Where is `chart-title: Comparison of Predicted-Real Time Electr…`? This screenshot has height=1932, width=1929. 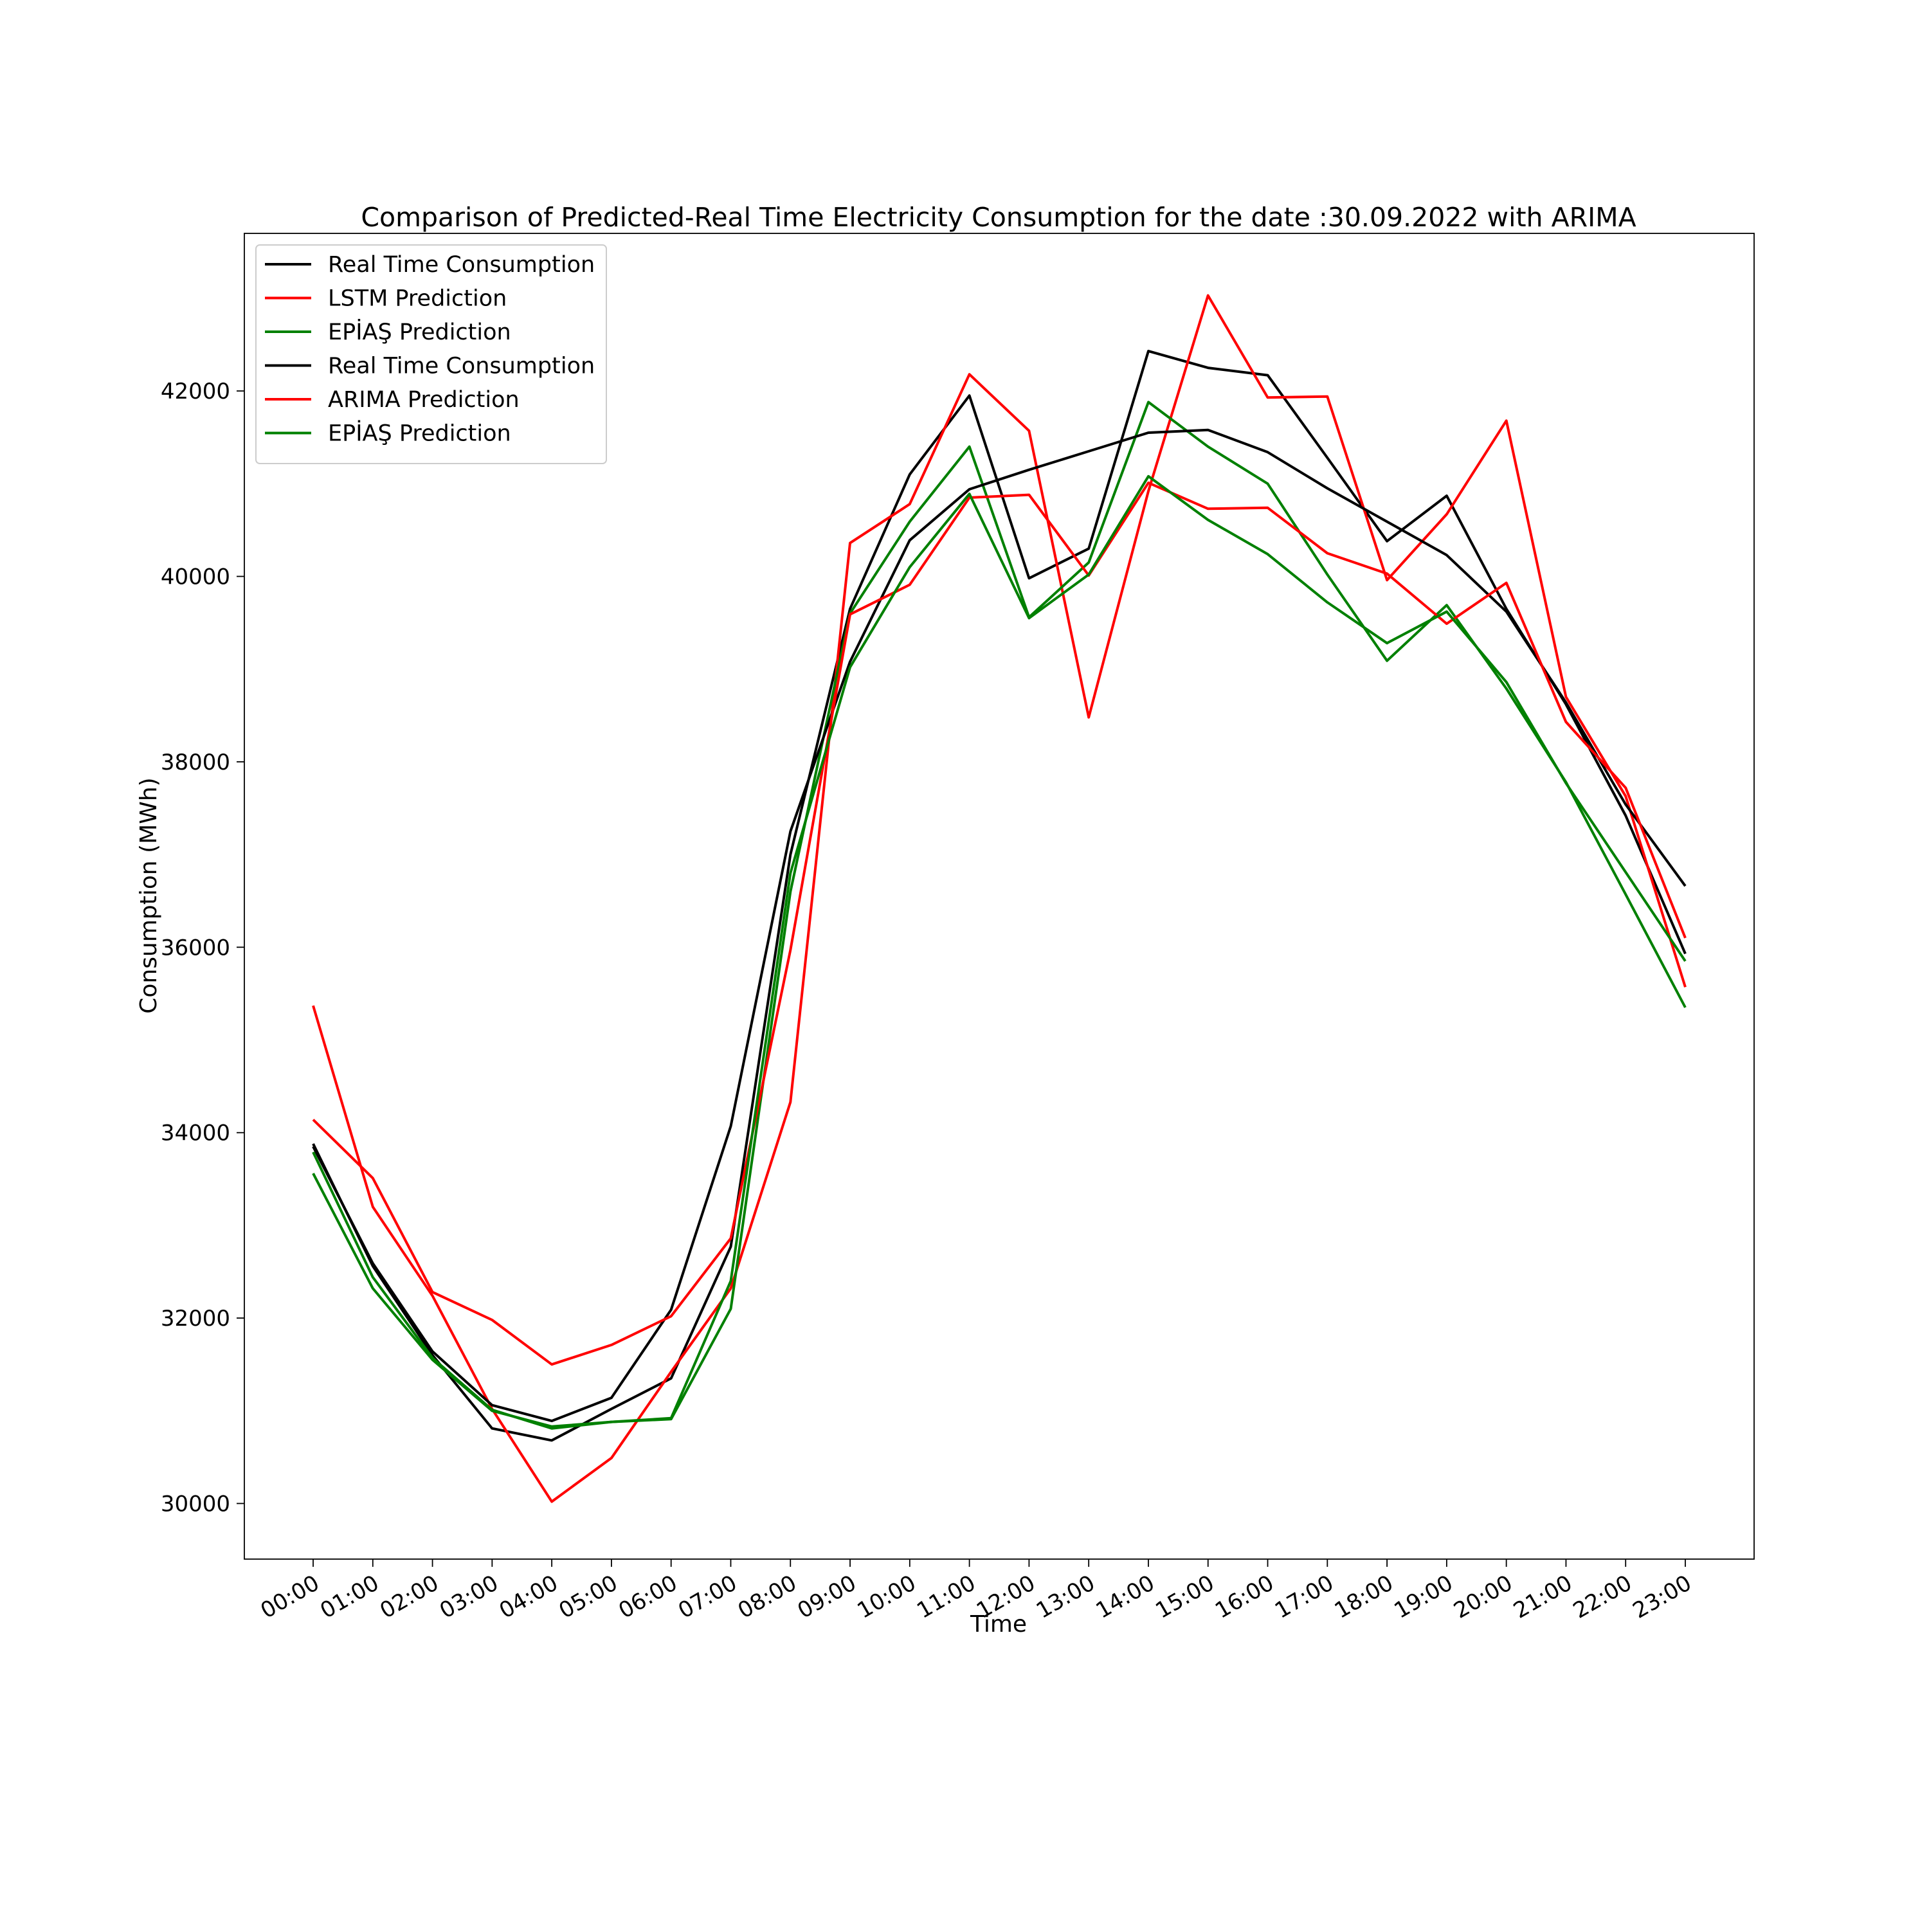
chart-title: Comparison of Predicted-Real Time Electr… is located at coordinates (998, 218).